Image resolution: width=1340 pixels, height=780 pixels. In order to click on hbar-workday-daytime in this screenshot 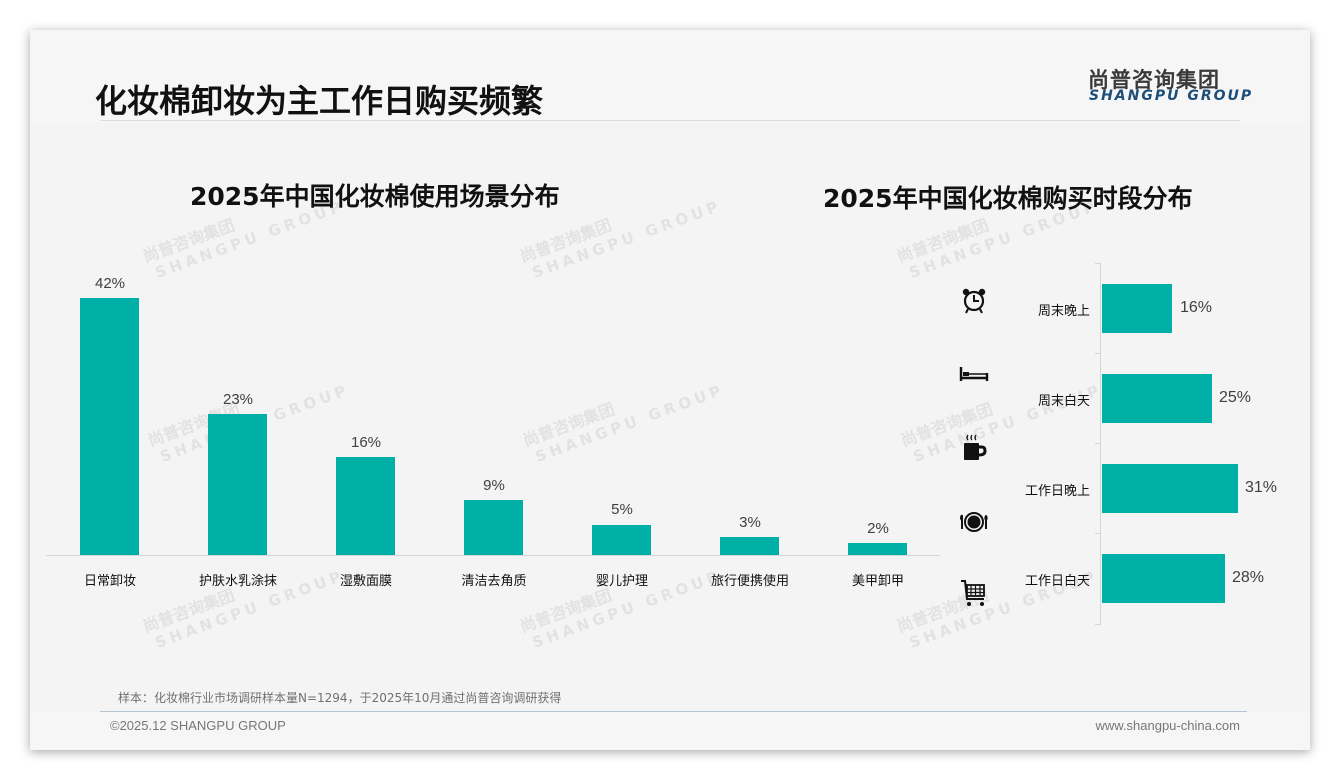, I will do `click(1163, 578)`.